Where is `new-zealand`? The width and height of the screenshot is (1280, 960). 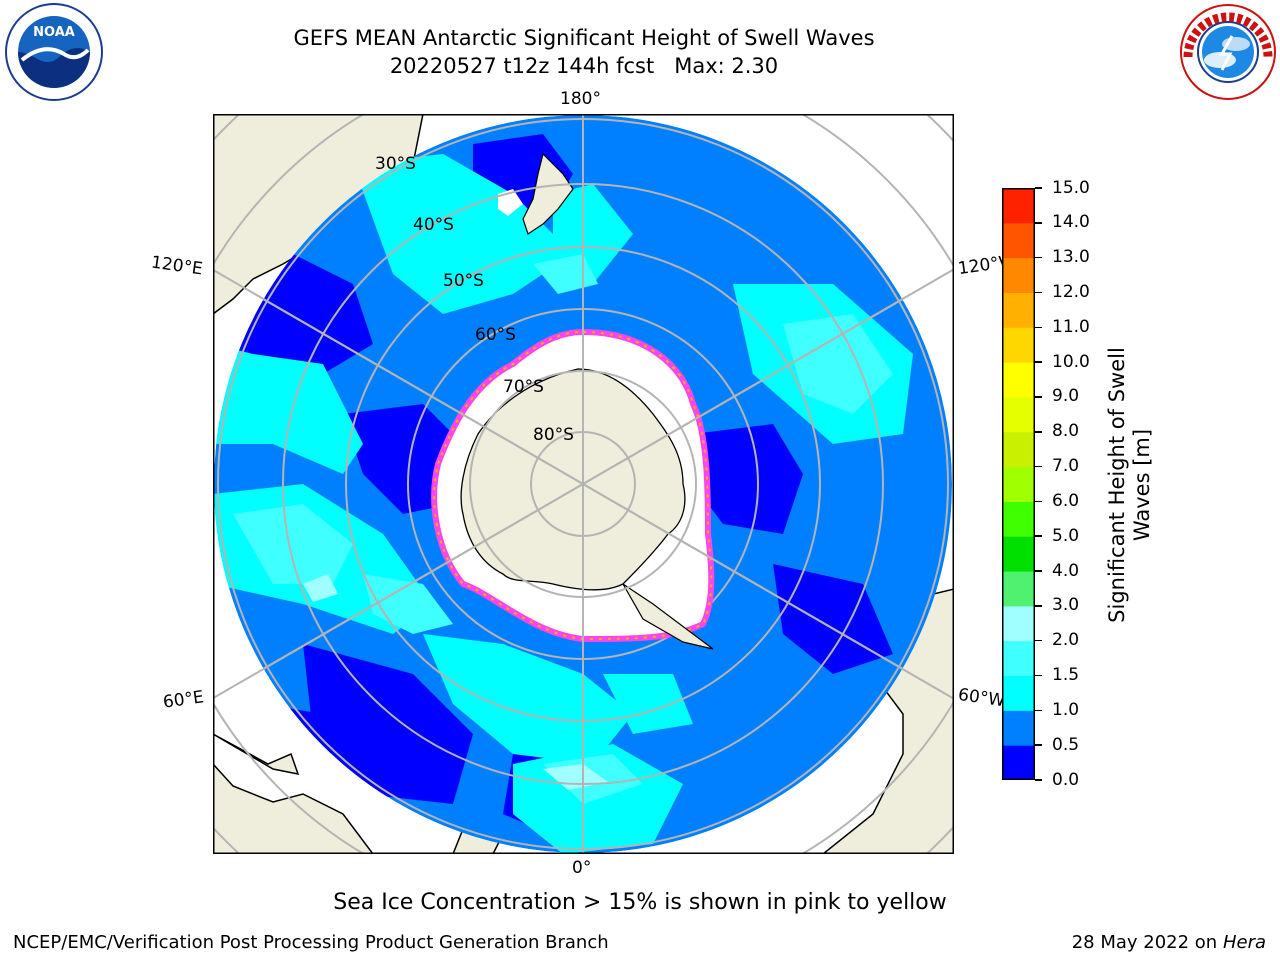
new-zealand is located at coordinates (548, 193).